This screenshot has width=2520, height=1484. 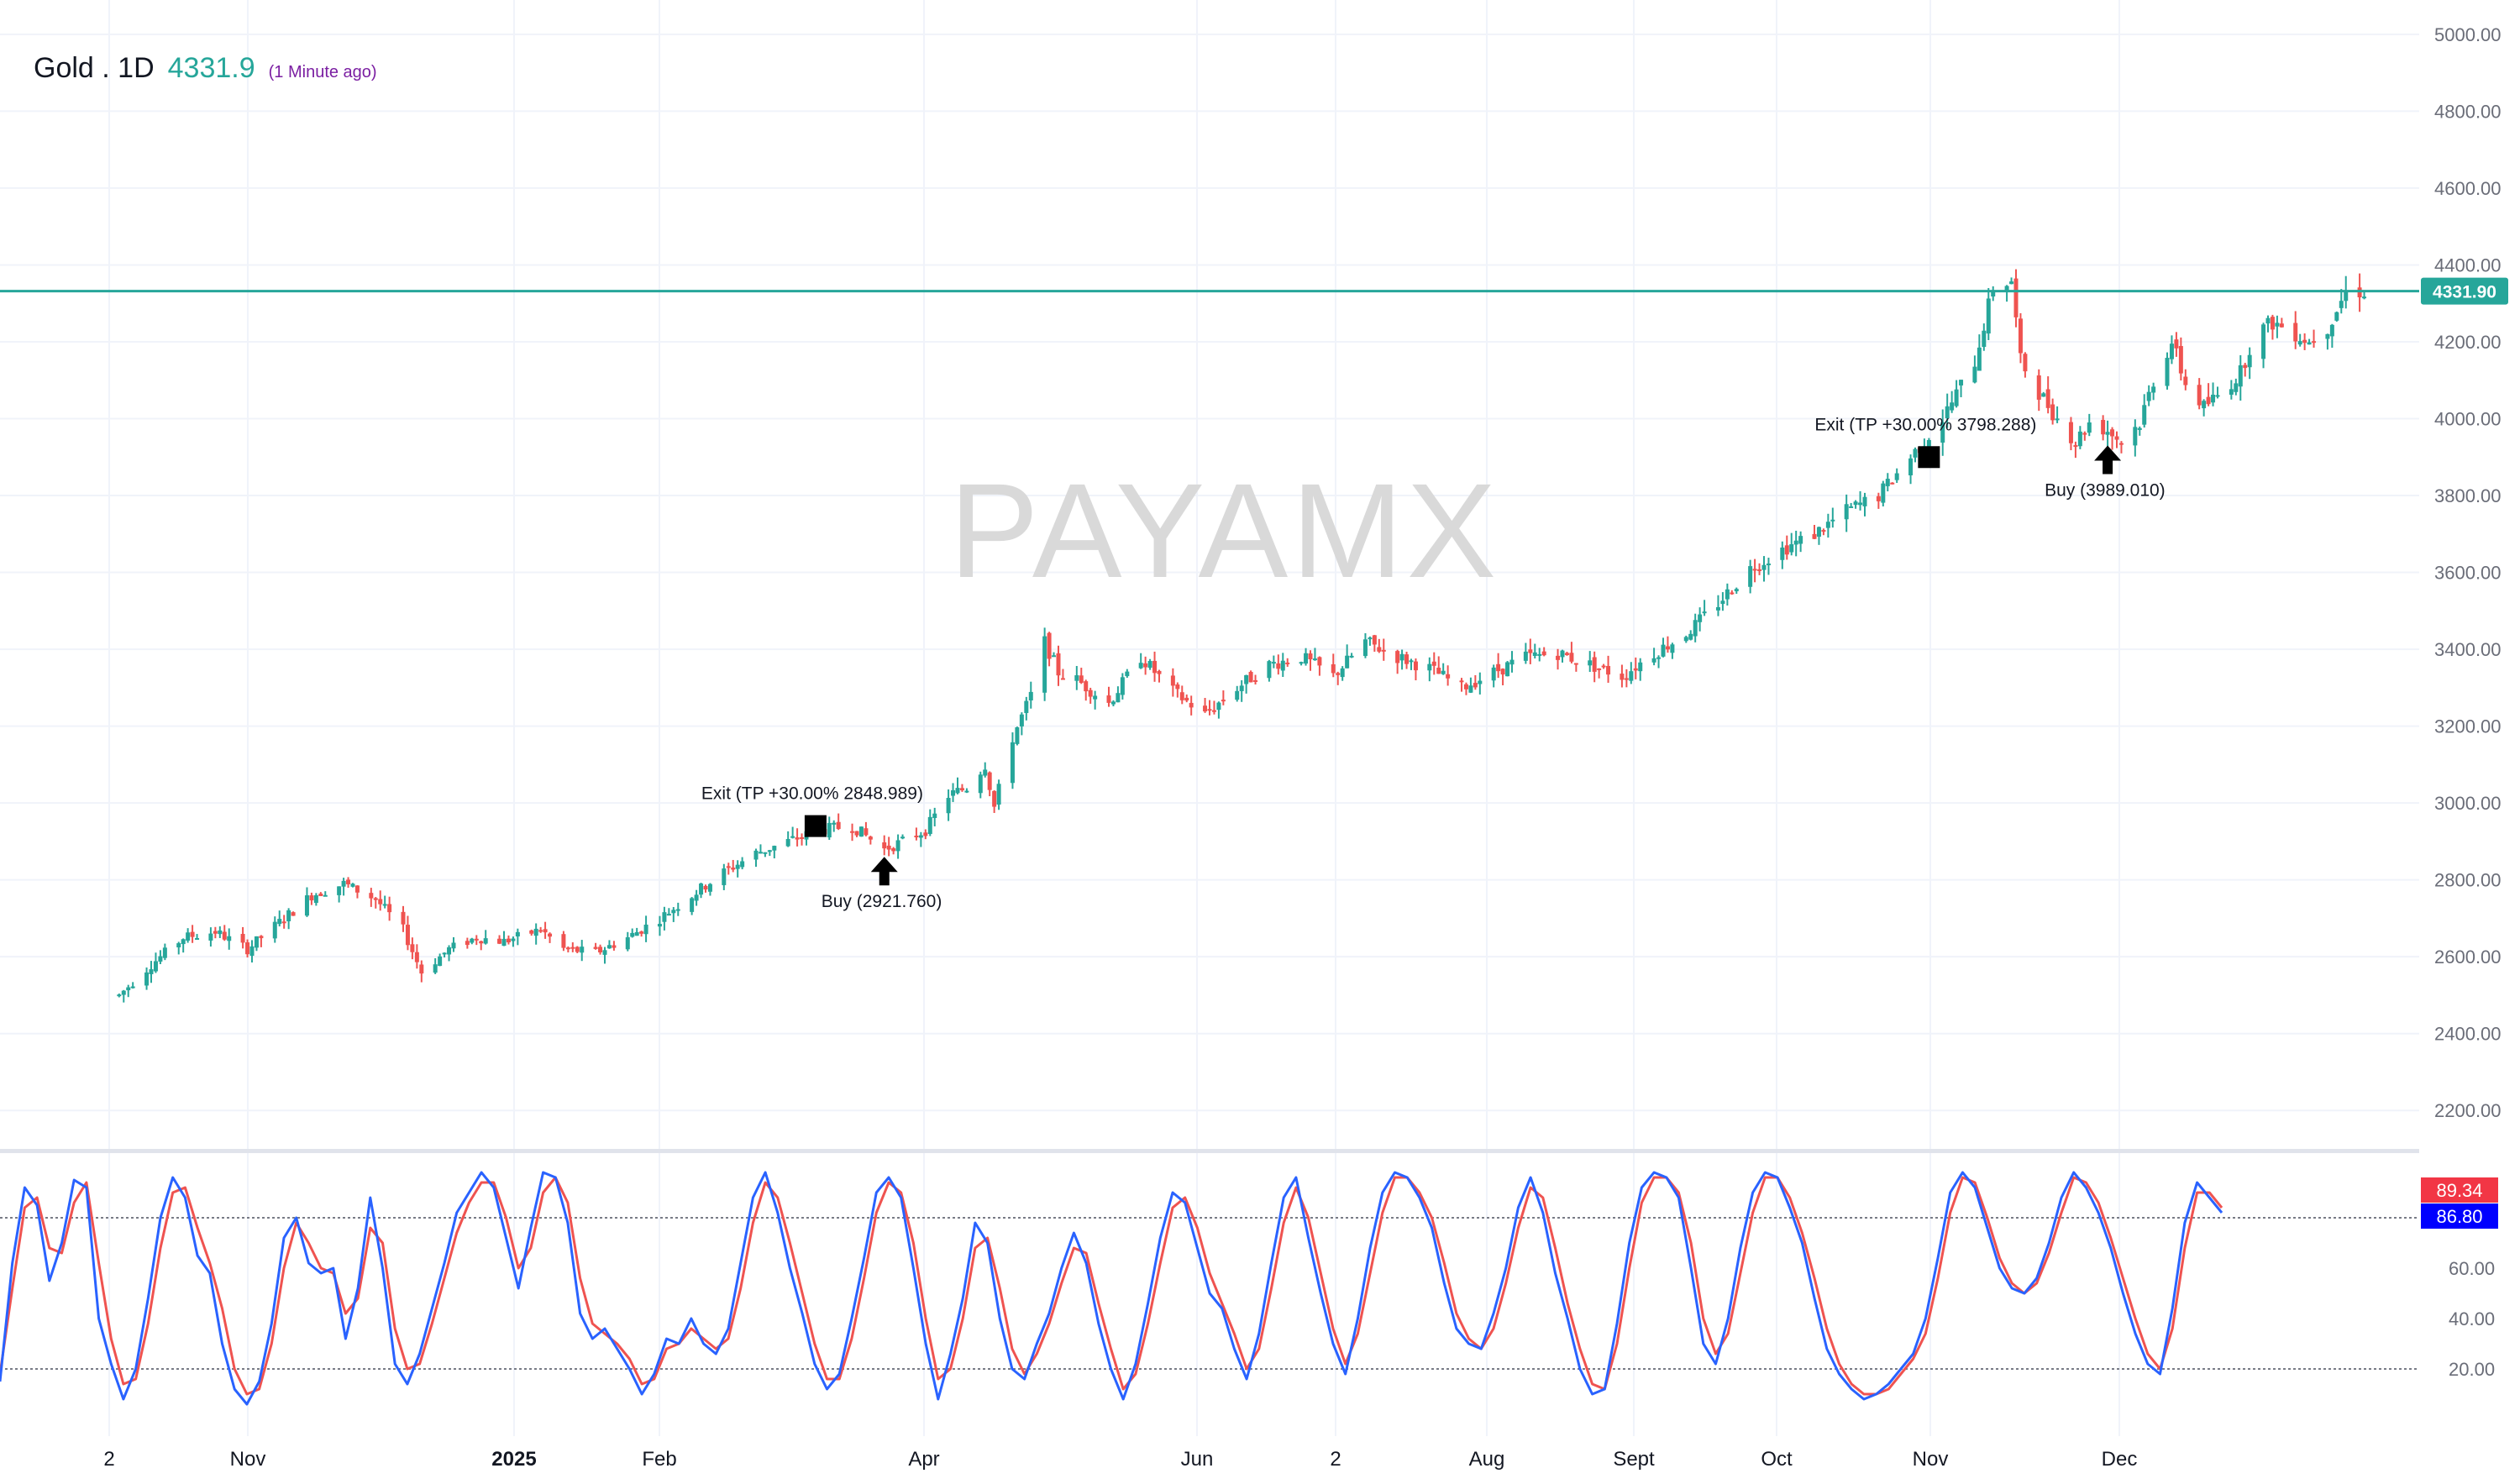 What do you see at coordinates (1111, 1286) in the screenshot?
I see `stoch-d-line` at bounding box center [1111, 1286].